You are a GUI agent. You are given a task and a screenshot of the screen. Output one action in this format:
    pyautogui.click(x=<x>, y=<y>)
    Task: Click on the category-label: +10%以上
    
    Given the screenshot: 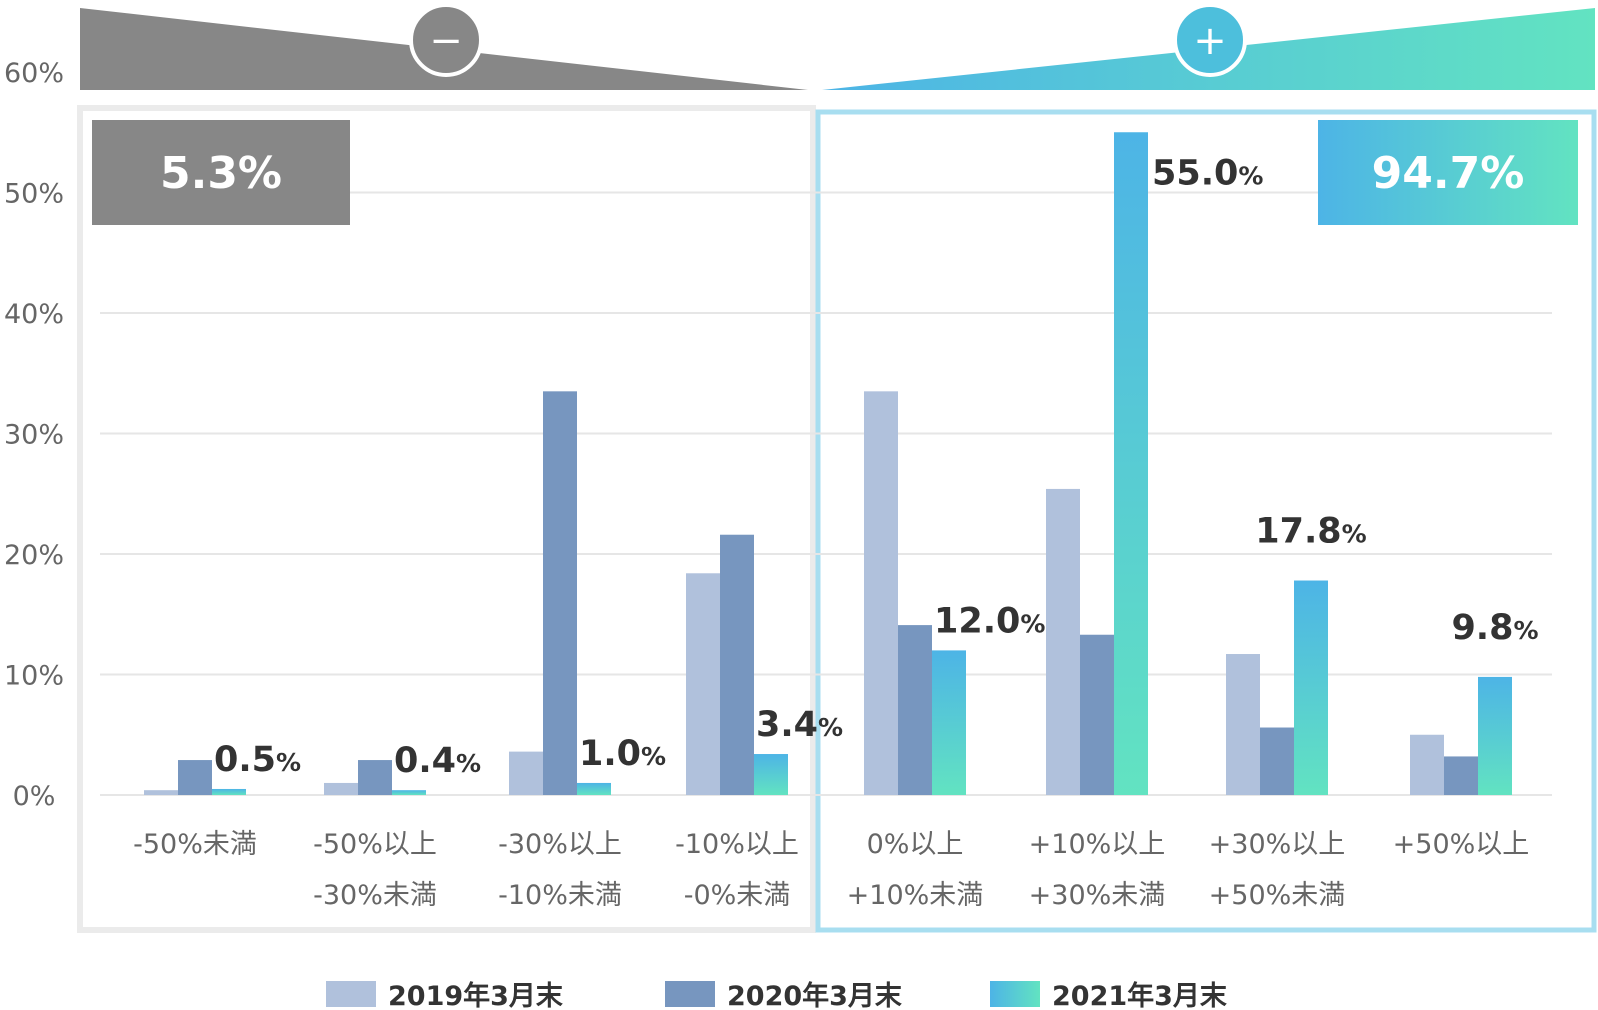 What is the action you would take?
    pyautogui.click(x=1097, y=844)
    